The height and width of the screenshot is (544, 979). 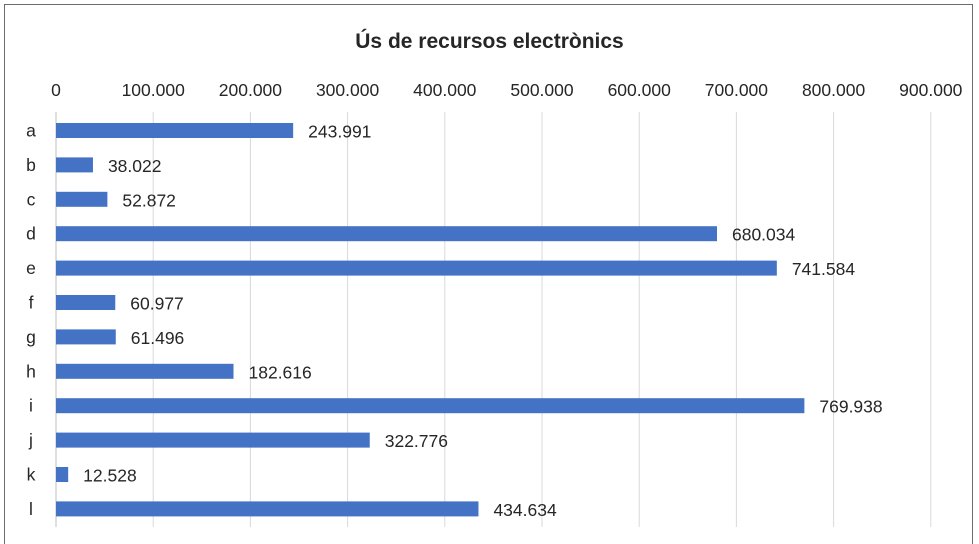 What do you see at coordinates (31, 131) in the screenshot?
I see `y-category-label: a` at bounding box center [31, 131].